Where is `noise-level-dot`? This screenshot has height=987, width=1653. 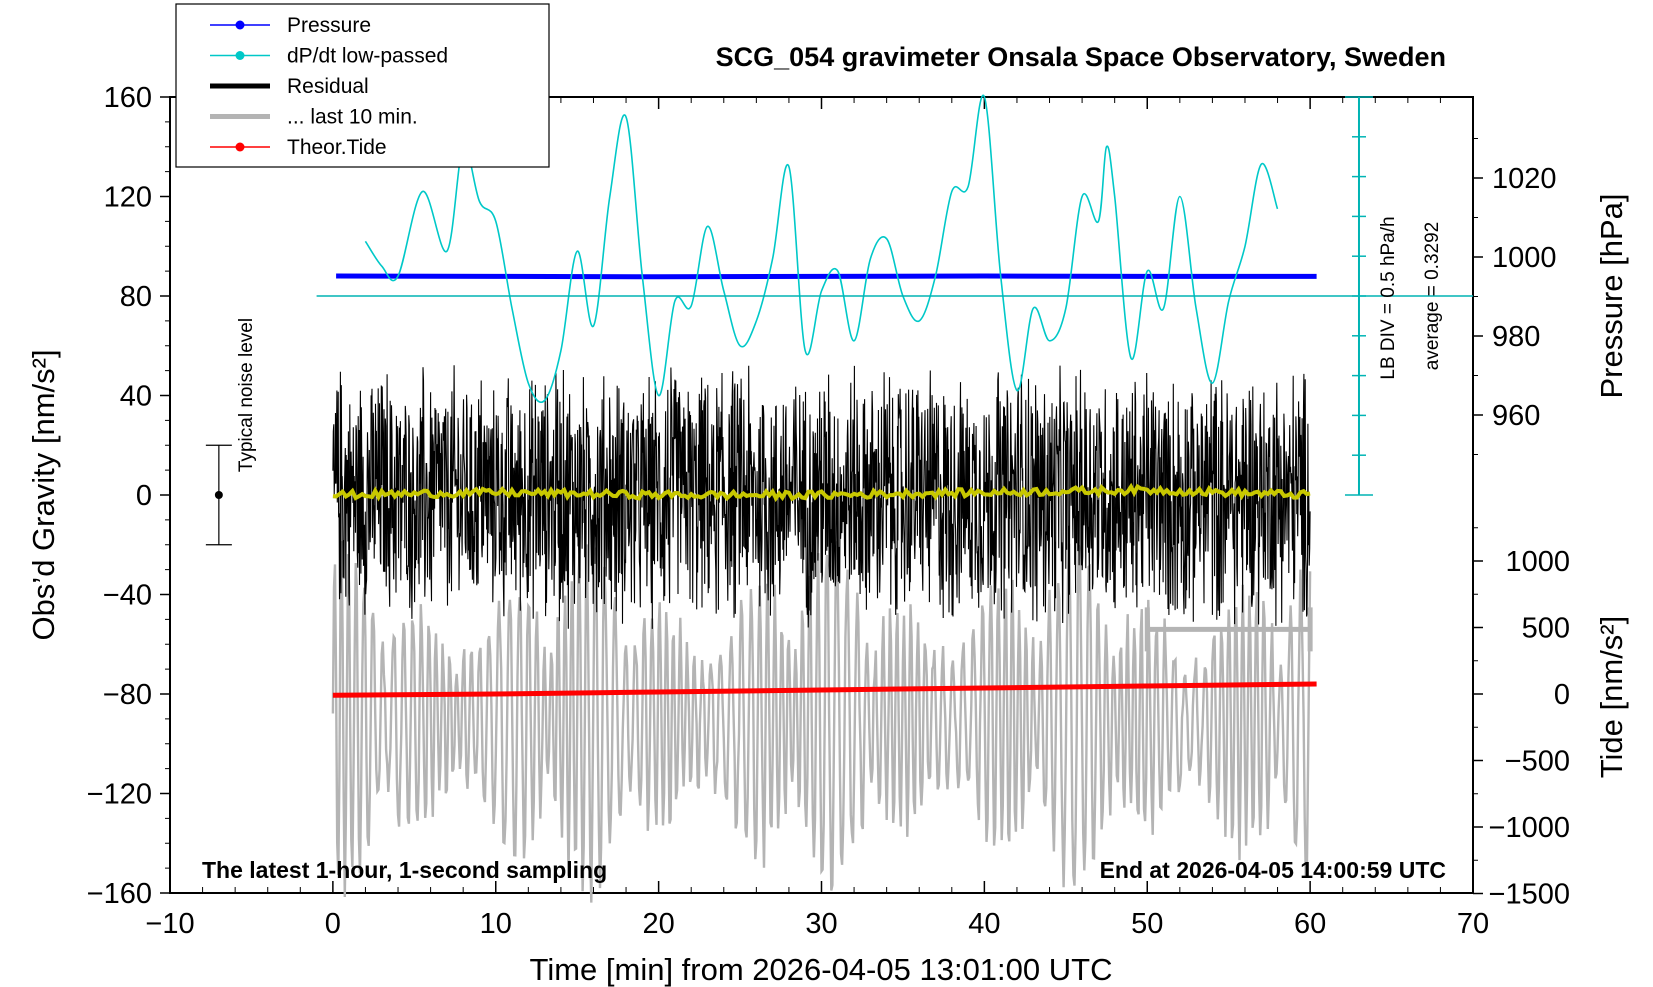 noise-level-dot is located at coordinates (218, 495).